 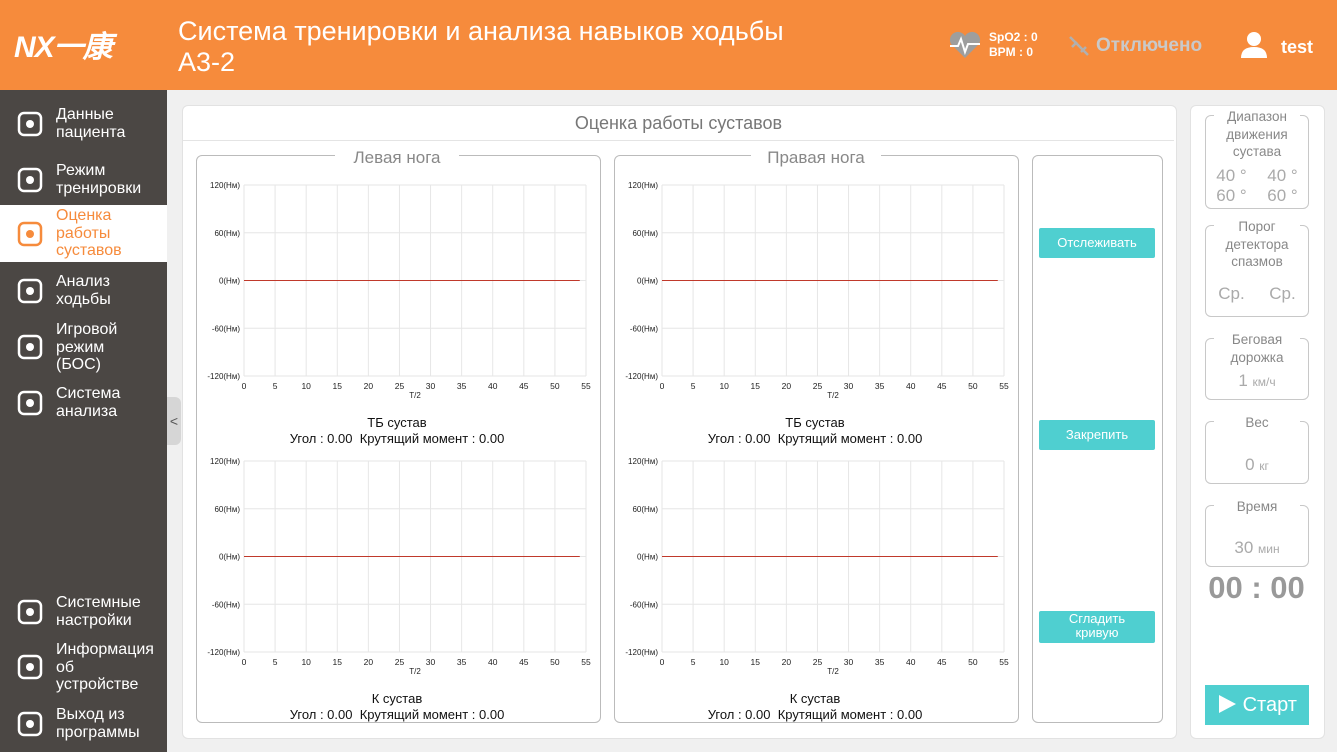 I want to click on setting-label: Порог детектора спазмов, so click(x=1257, y=244).